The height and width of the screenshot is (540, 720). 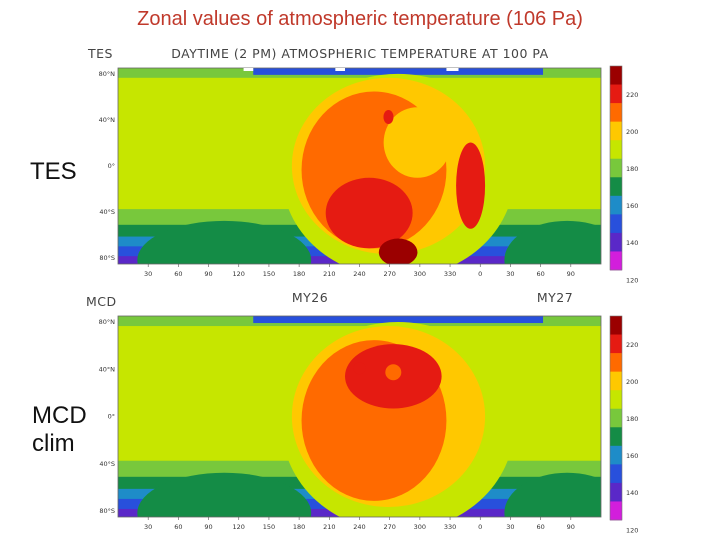 What do you see at coordinates (369, 213) in the screenshot?
I see `hot-zone-red` at bounding box center [369, 213].